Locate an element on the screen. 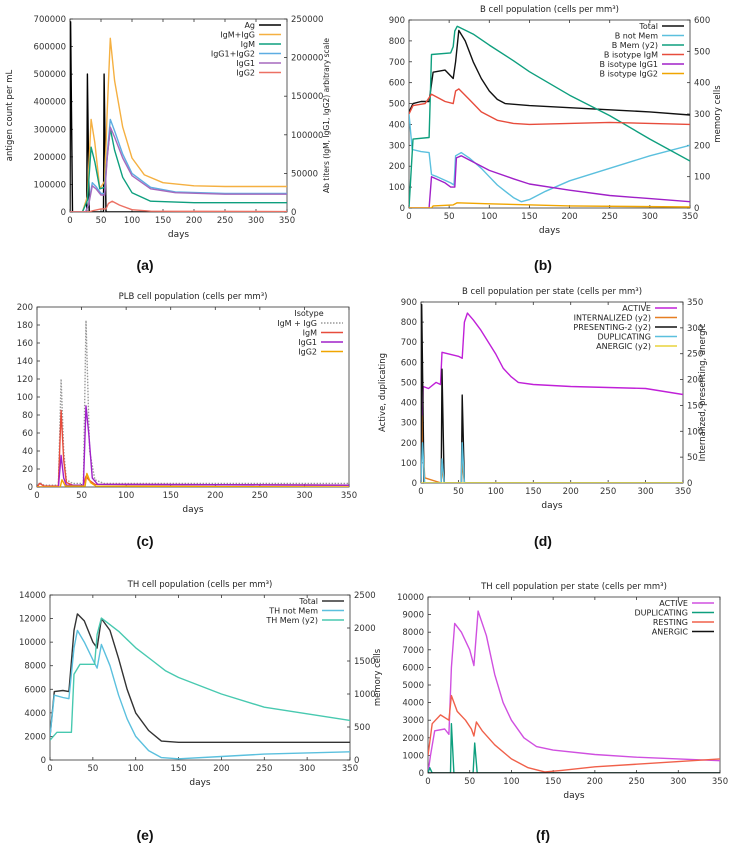  legend-label: B isotype IgG1 is located at coordinates (629, 64).